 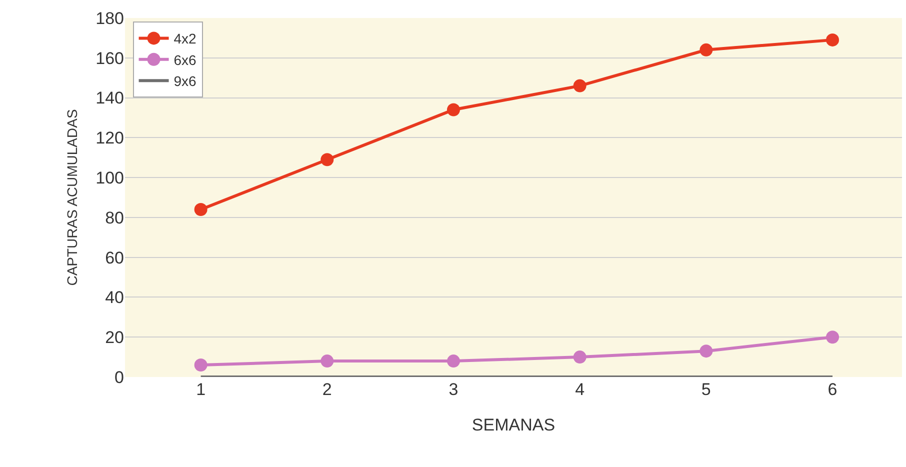 I want to click on x-tick-label: 1, so click(x=201, y=389).